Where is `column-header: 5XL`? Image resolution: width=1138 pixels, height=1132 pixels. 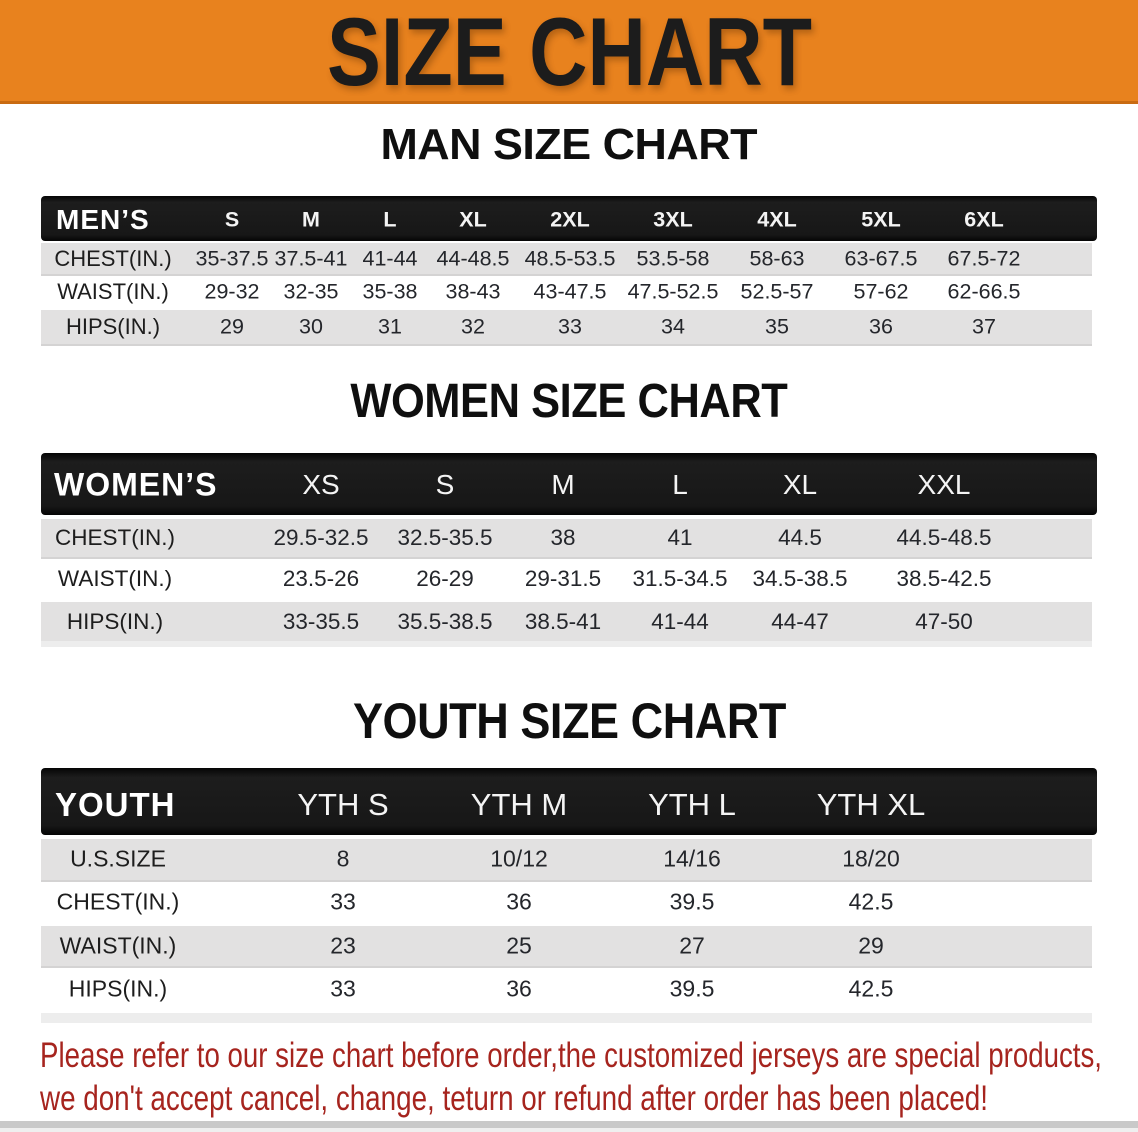 column-header: 5XL is located at coordinates (881, 219).